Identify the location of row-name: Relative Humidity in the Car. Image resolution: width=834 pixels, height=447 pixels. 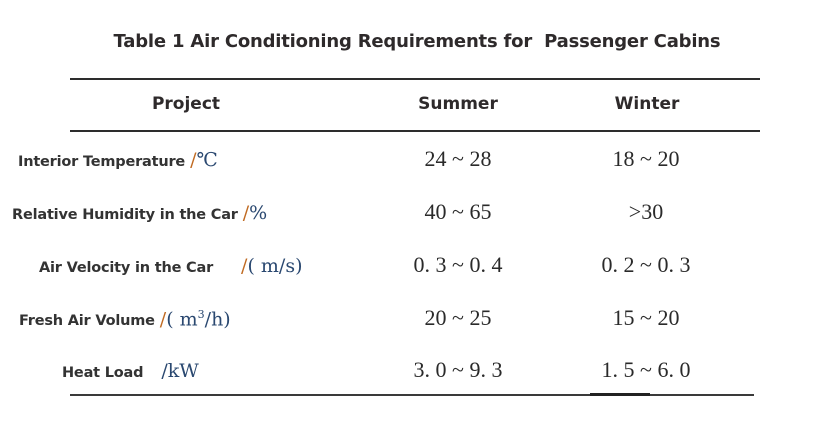
(125, 215).